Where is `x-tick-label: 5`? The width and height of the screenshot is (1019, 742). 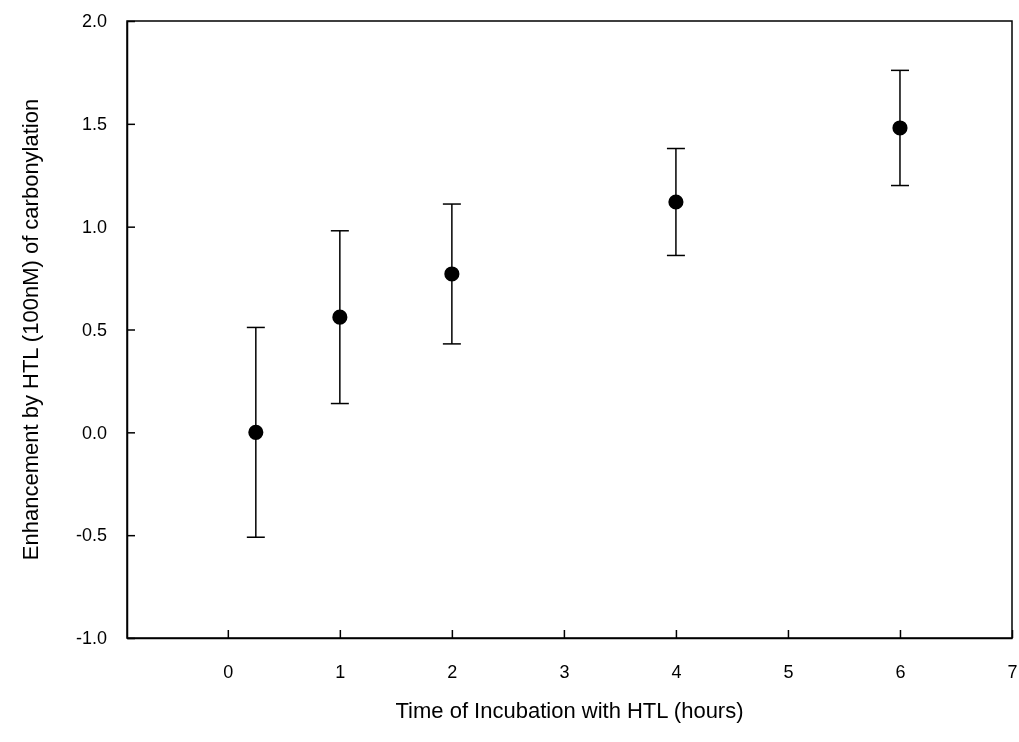 x-tick-label: 5 is located at coordinates (788, 671).